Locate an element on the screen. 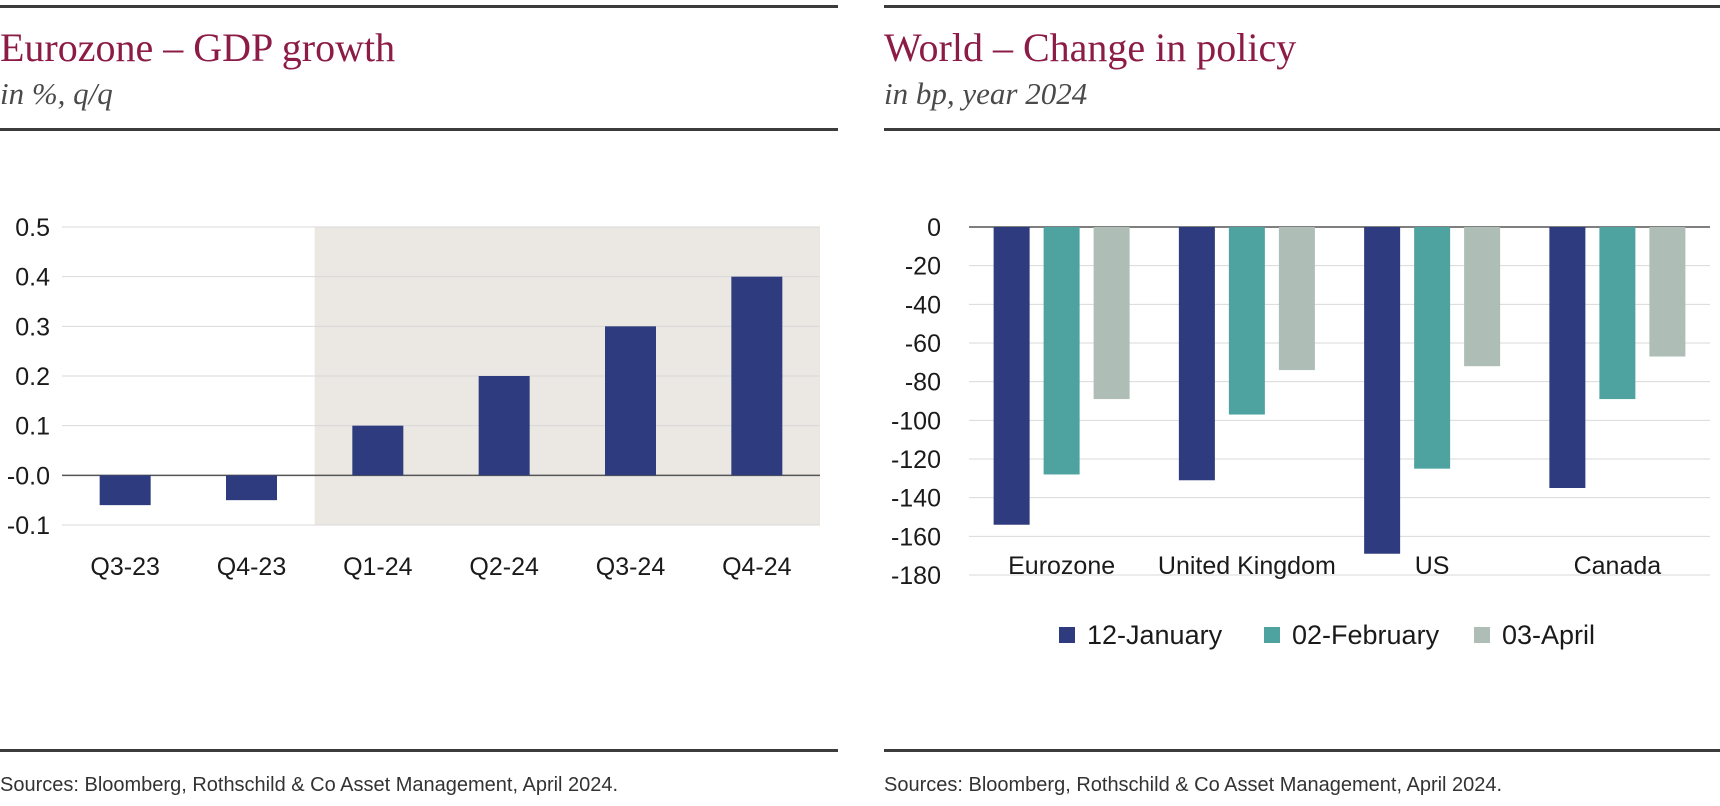  y-tick-label: 0.2 is located at coordinates (32, 377).